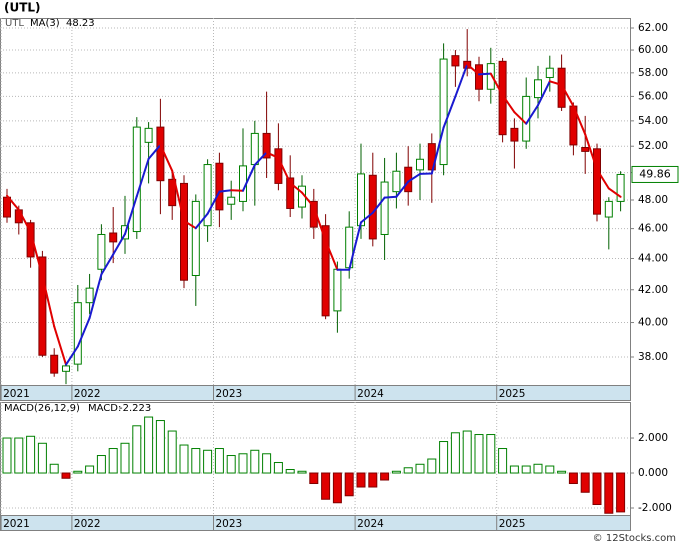 The width and height of the screenshot is (680, 546). I want to click on macd-title: MACD(26,12,9), so click(42, 408).